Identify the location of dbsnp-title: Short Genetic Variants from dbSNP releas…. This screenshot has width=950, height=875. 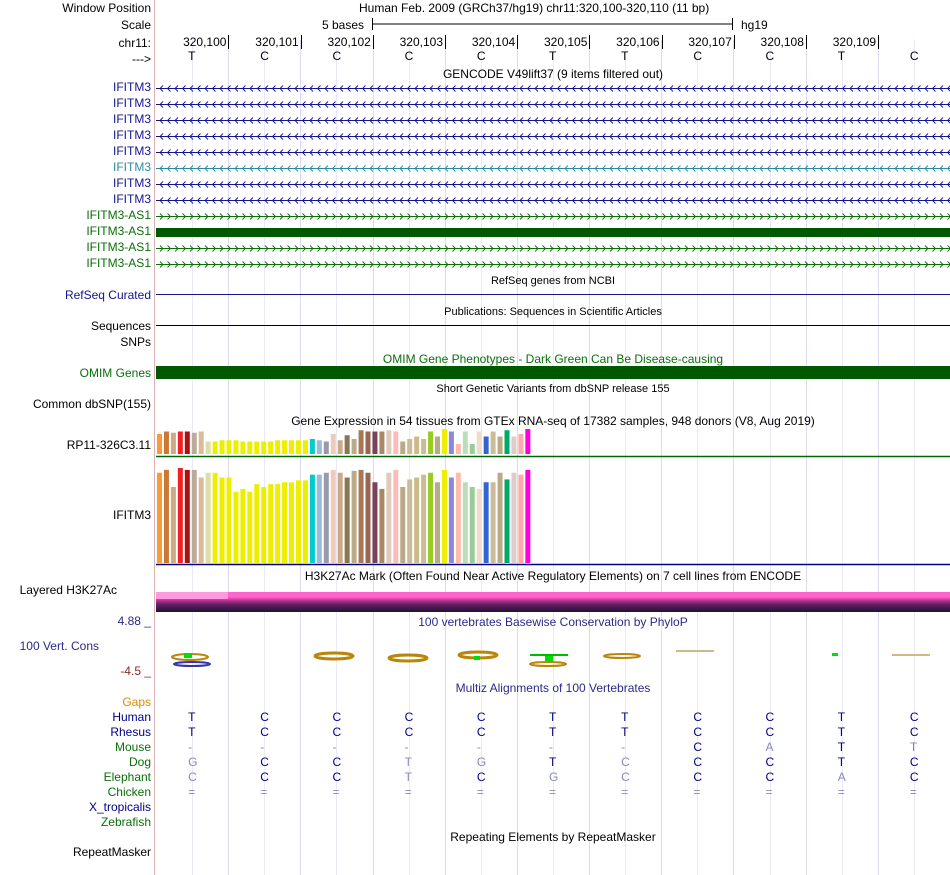
(553, 389).